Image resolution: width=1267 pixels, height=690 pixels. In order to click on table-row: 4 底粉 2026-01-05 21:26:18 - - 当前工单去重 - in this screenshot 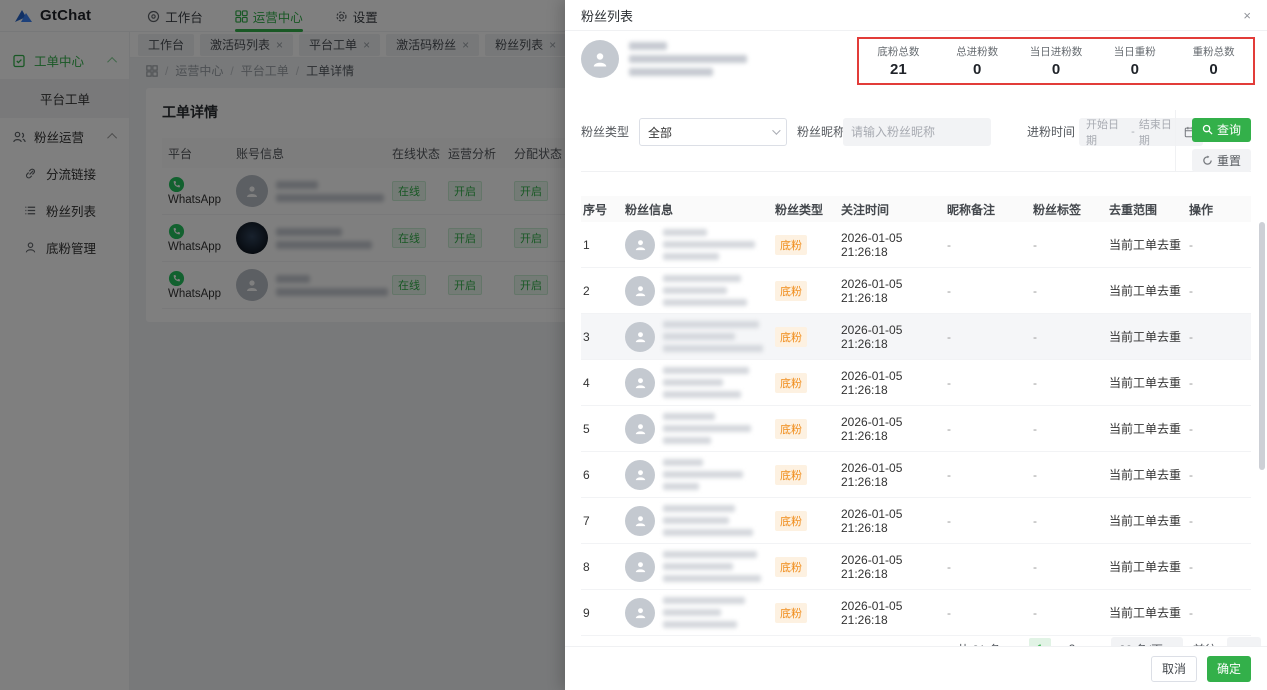, I will do `click(916, 383)`.